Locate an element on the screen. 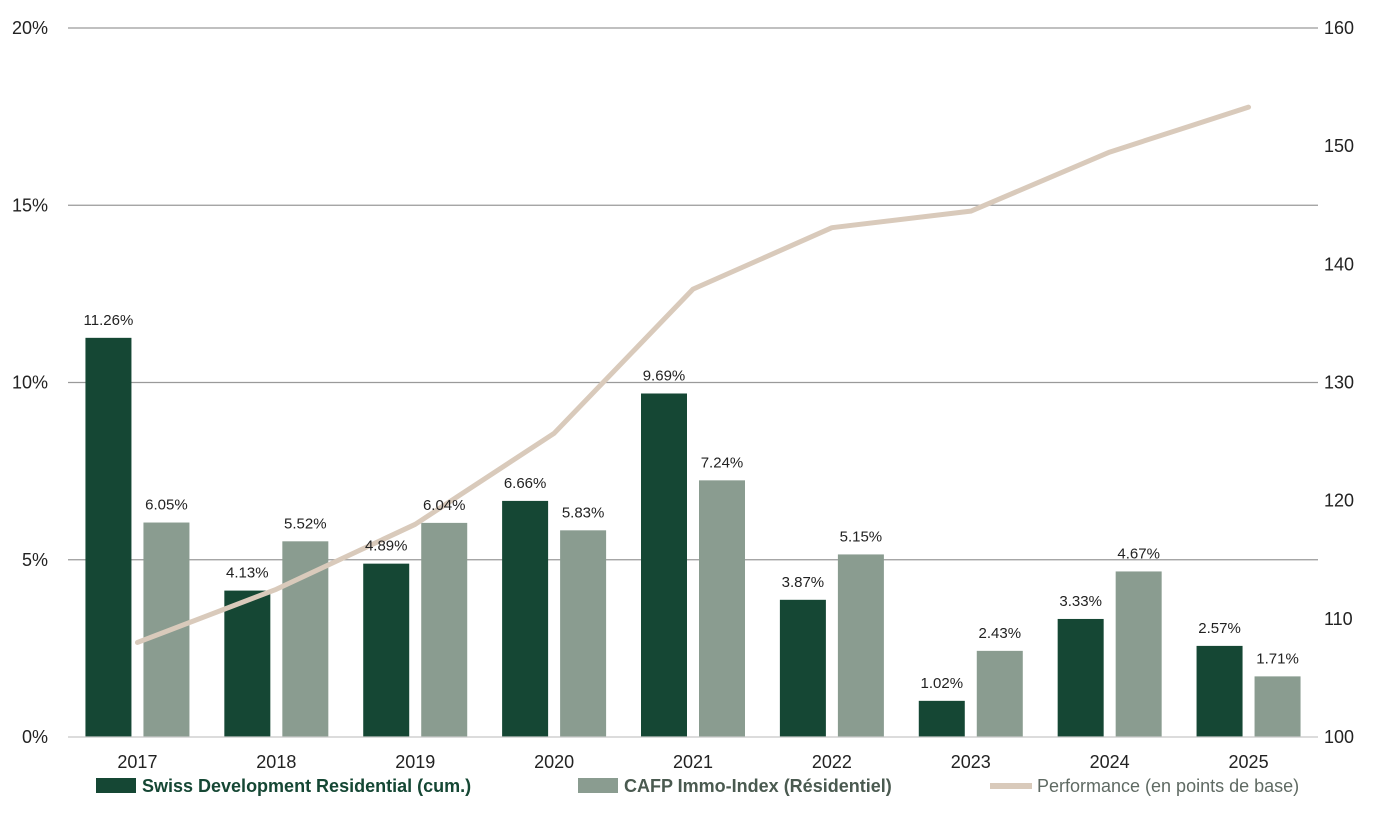  bar-swiss-development-2024 is located at coordinates (1080, 677).